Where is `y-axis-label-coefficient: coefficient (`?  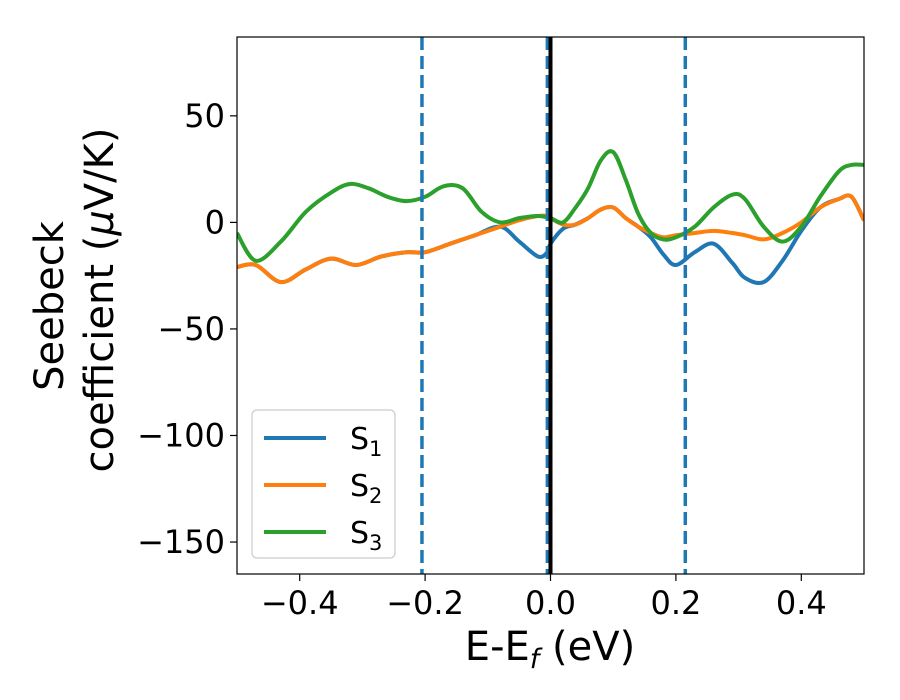
y-axis-label-coefficient: coefficient ( is located at coordinates (100, 354).